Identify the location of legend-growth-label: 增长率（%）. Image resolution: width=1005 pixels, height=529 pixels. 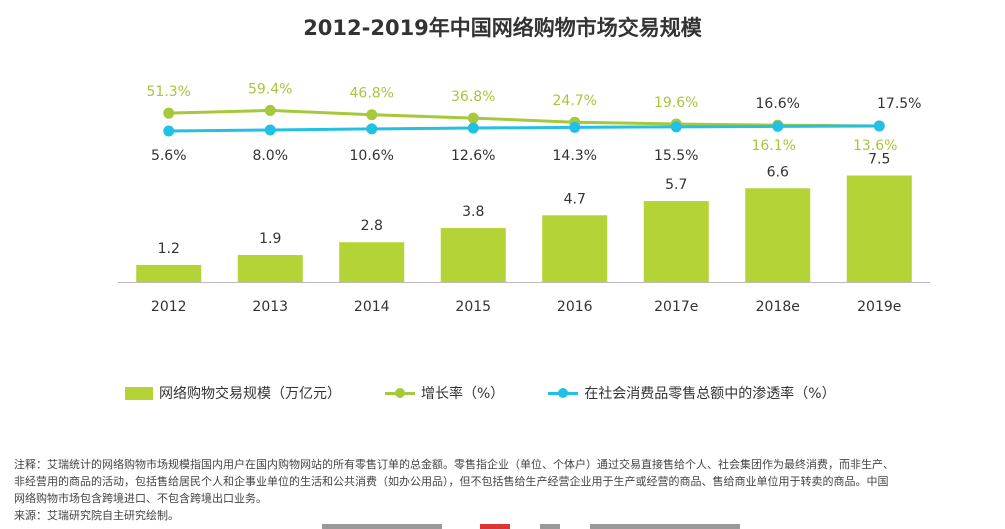
(463, 394).